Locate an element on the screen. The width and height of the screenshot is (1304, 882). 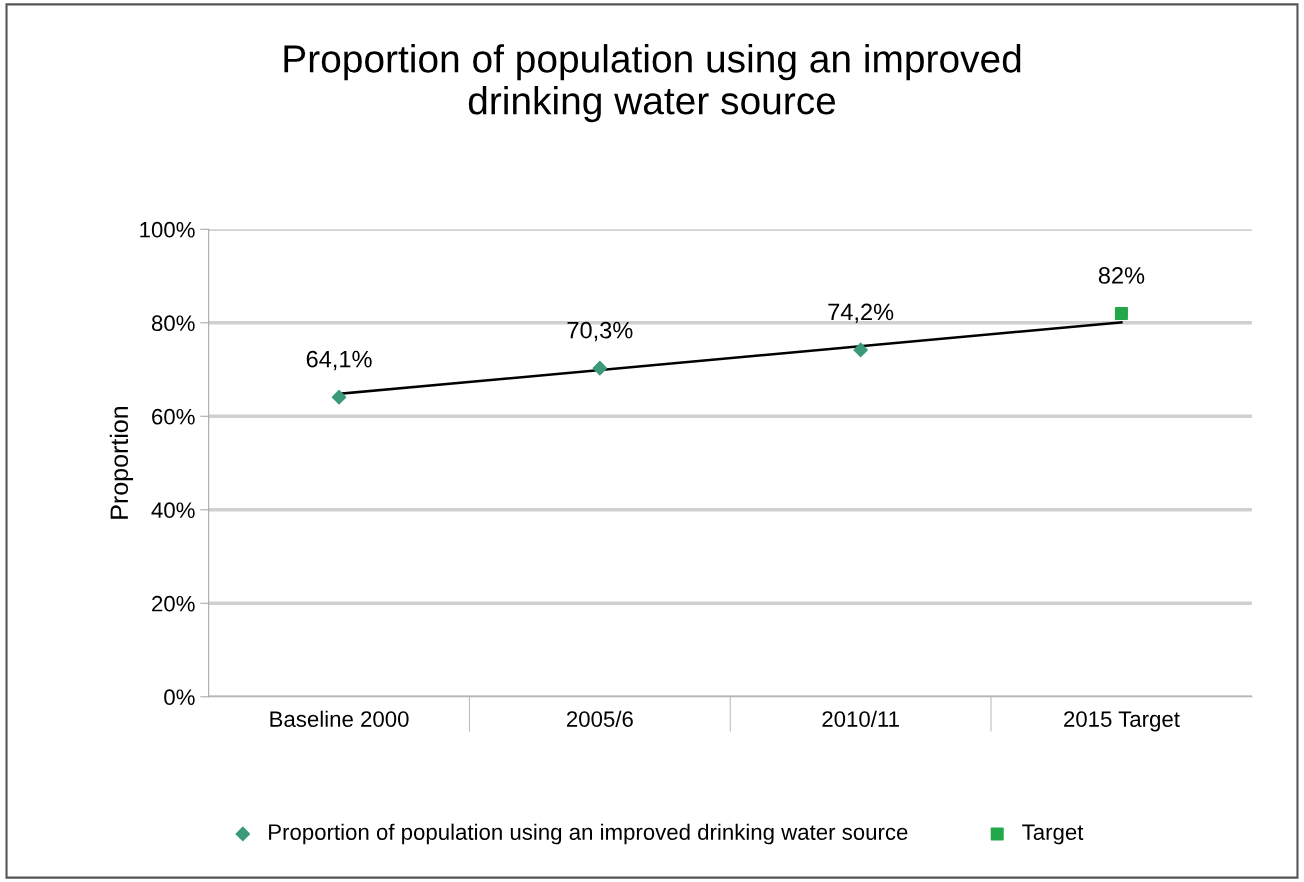
data-label: 74,2% is located at coordinates (861, 313).